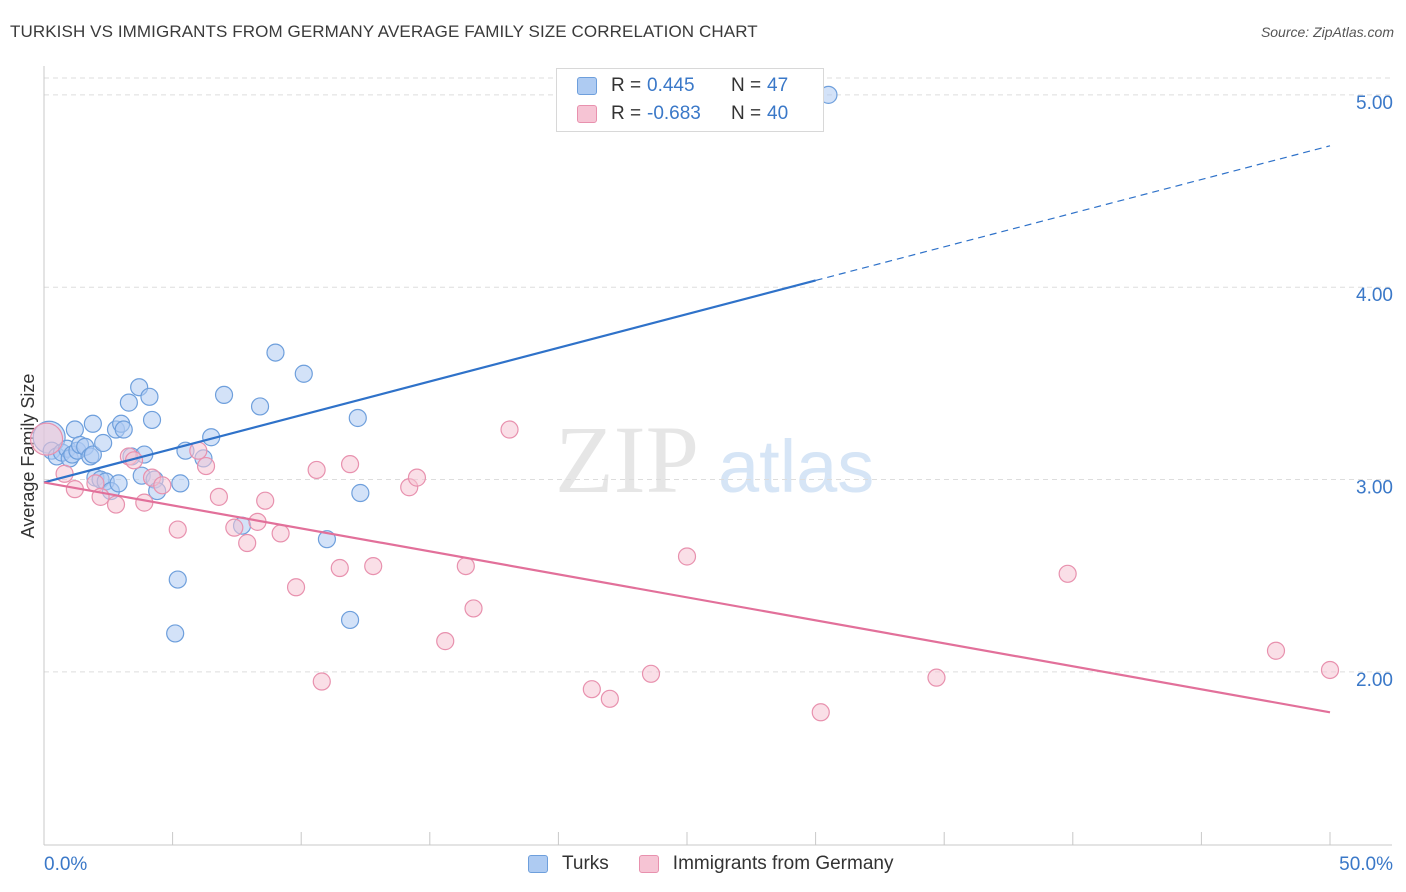 This screenshot has height=892, width=1406. I want to click on series-legend-turks: Turks, so click(568, 864).